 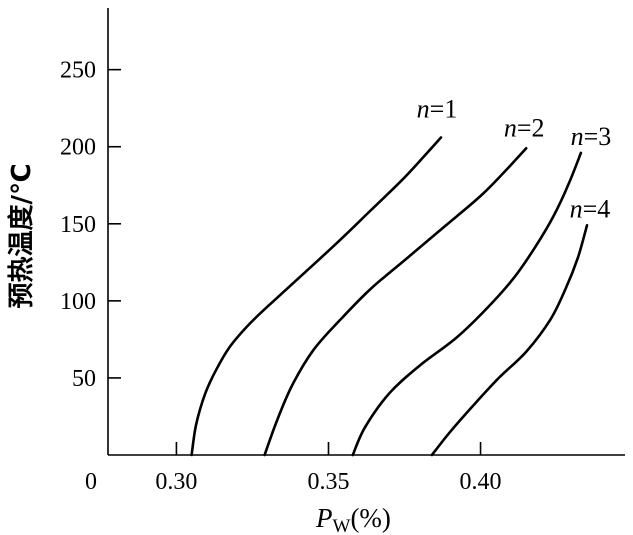 I want to click on y-tick-label: 150, so click(x=78, y=225).